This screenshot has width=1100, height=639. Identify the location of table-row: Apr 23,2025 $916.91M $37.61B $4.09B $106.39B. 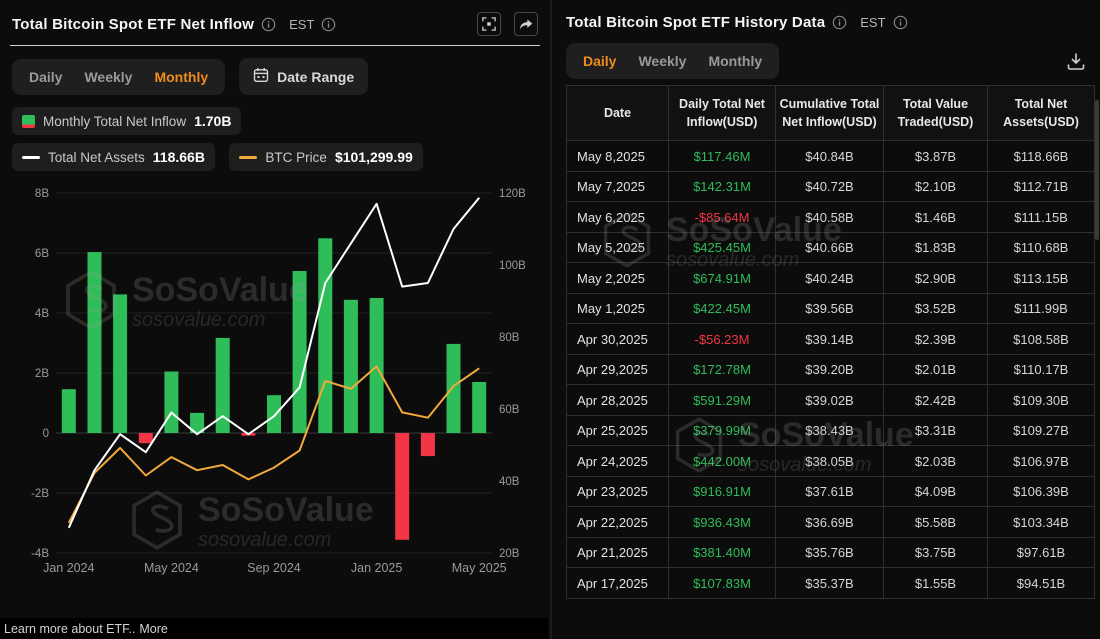
(830, 491).